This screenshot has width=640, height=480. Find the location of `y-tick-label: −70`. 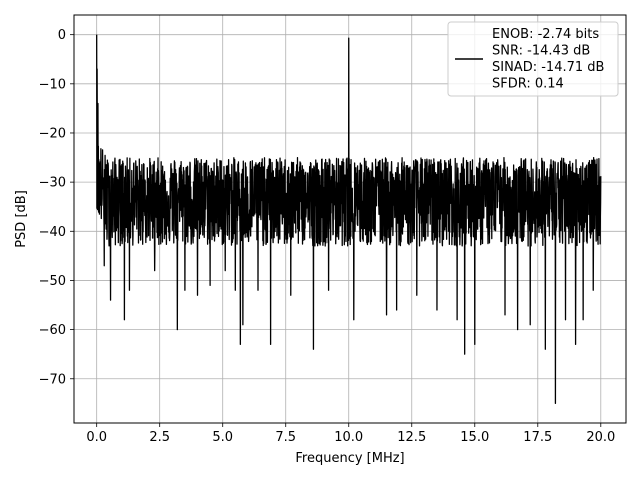

y-tick-label: −70 is located at coordinates (52, 379).